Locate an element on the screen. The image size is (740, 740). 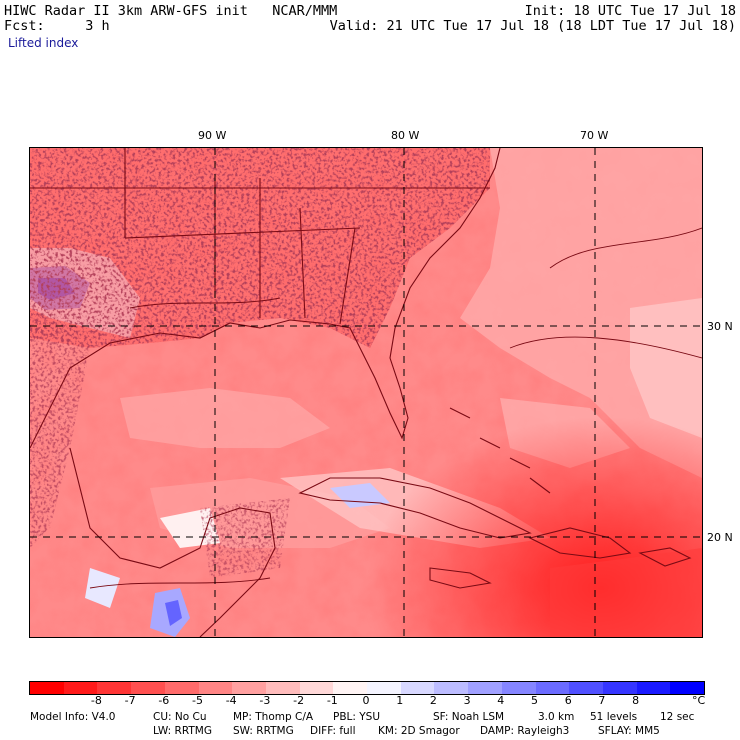
colorbar-tick-label: -4 is located at coordinates (231, 700).